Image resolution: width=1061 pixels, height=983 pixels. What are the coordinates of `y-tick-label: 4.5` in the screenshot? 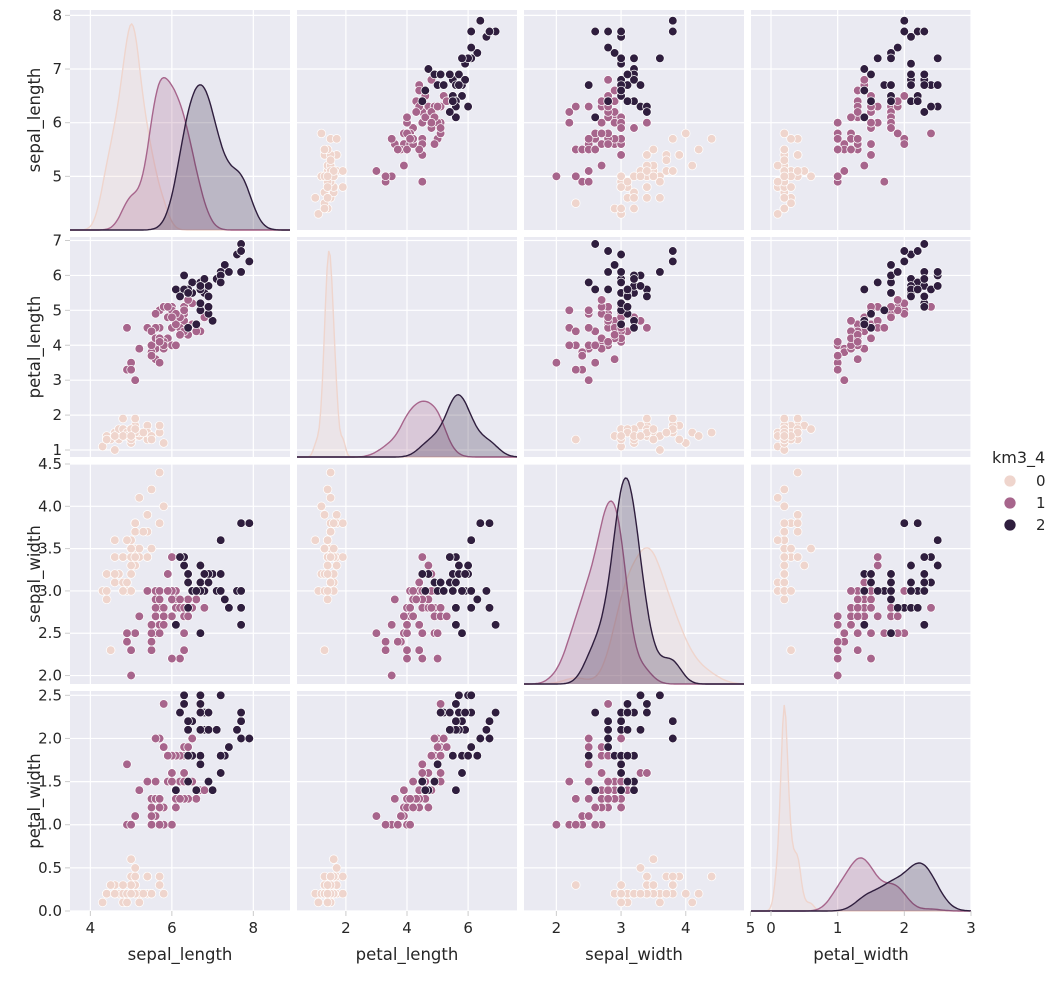 It's located at (50, 464).